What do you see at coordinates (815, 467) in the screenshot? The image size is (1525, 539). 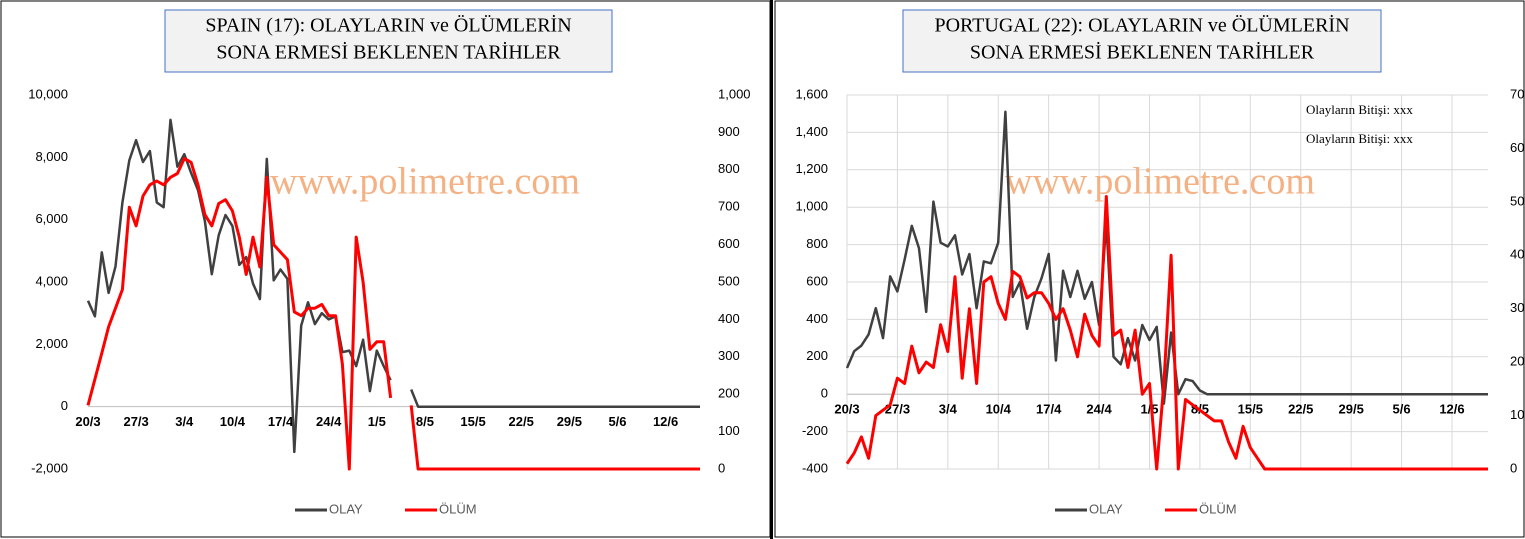 I see `y-tick-label: -400` at bounding box center [815, 467].